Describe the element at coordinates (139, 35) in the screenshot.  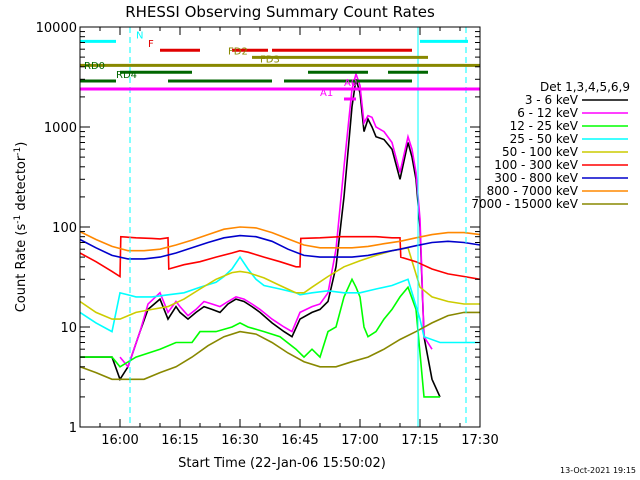
I see `flag-label-n: N` at that location.